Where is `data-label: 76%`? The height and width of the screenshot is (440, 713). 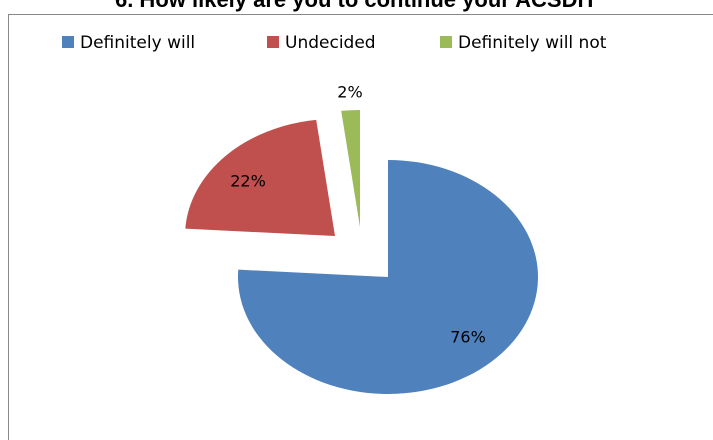
data-label: 76% is located at coordinates (468, 337).